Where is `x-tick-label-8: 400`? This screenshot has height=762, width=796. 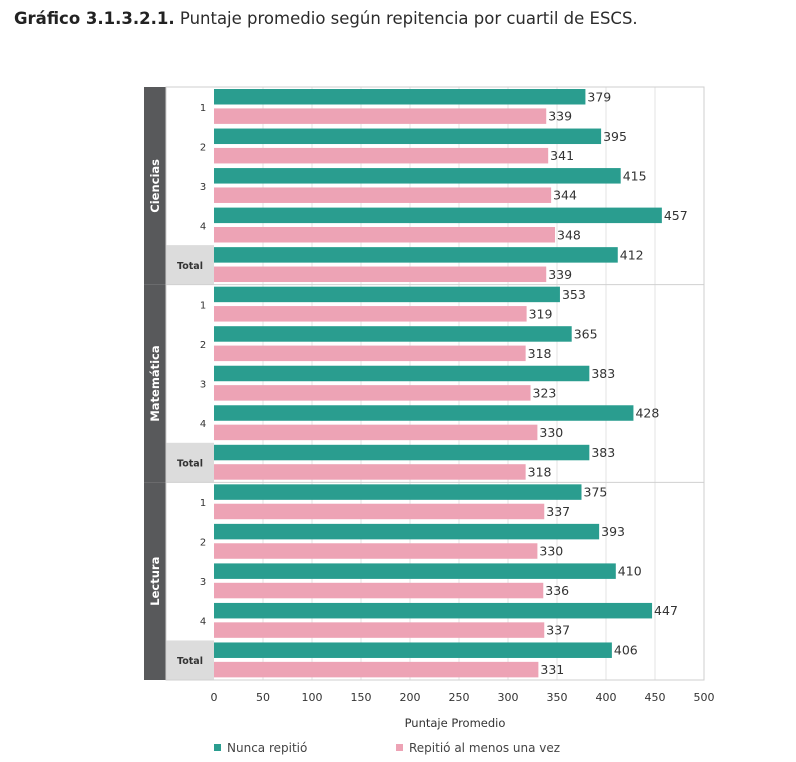 x-tick-label-8: 400 is located at coordinates (606, 697).